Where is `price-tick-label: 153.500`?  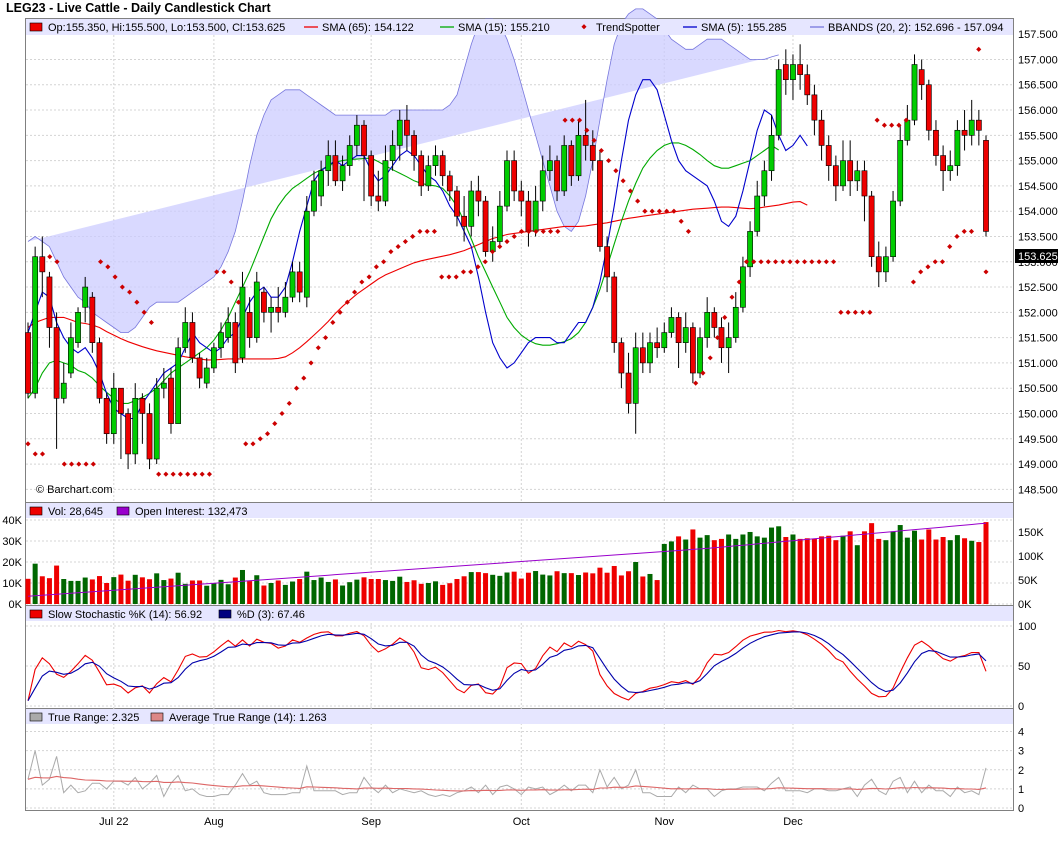
price-tick-label: 153.500 is located at coordinates (1038, 237).